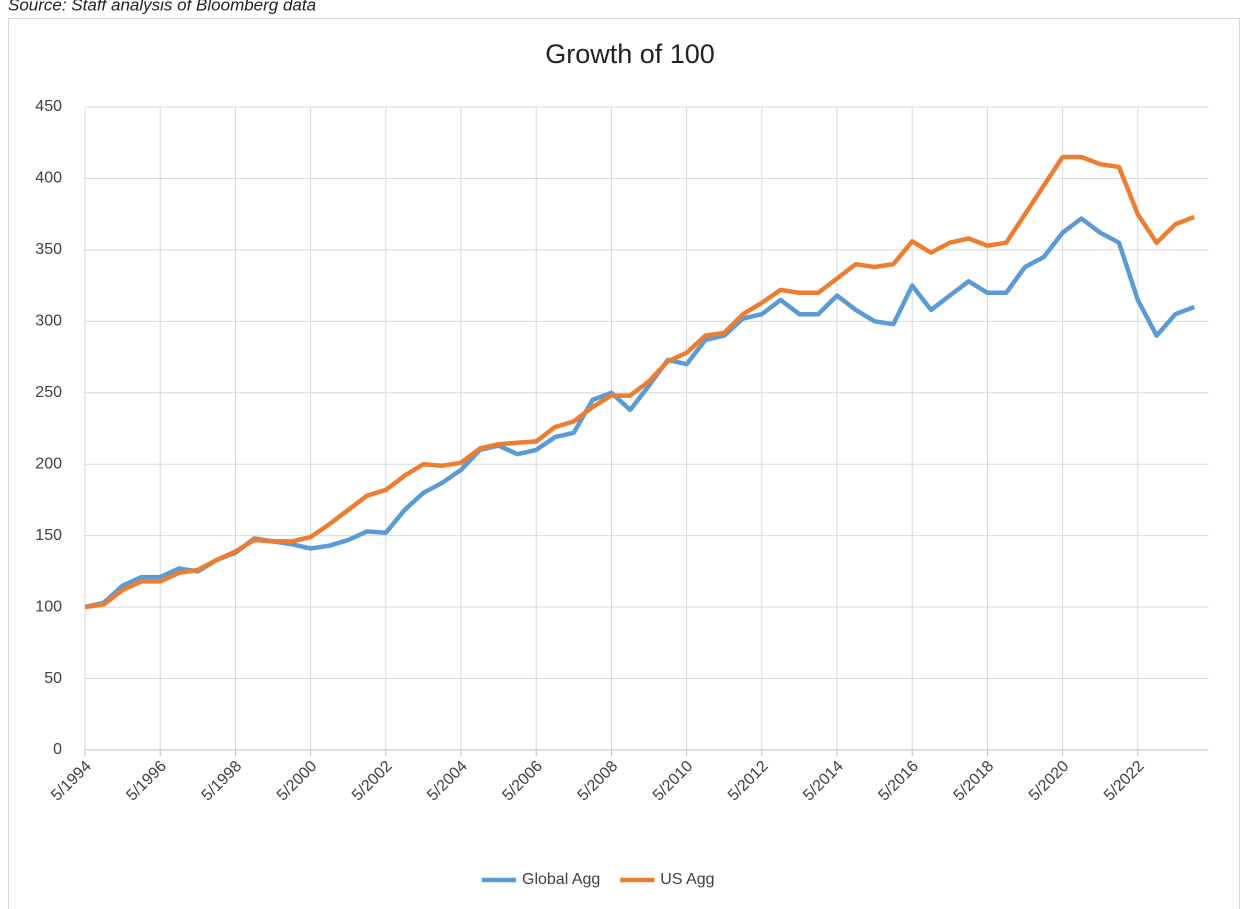 The height and width of the screenshot is (909, 1244). What do you see at coordinates (48, 463) in the screenshot?
I see `y-tick-label: 200` at bounding box center [48, 463].